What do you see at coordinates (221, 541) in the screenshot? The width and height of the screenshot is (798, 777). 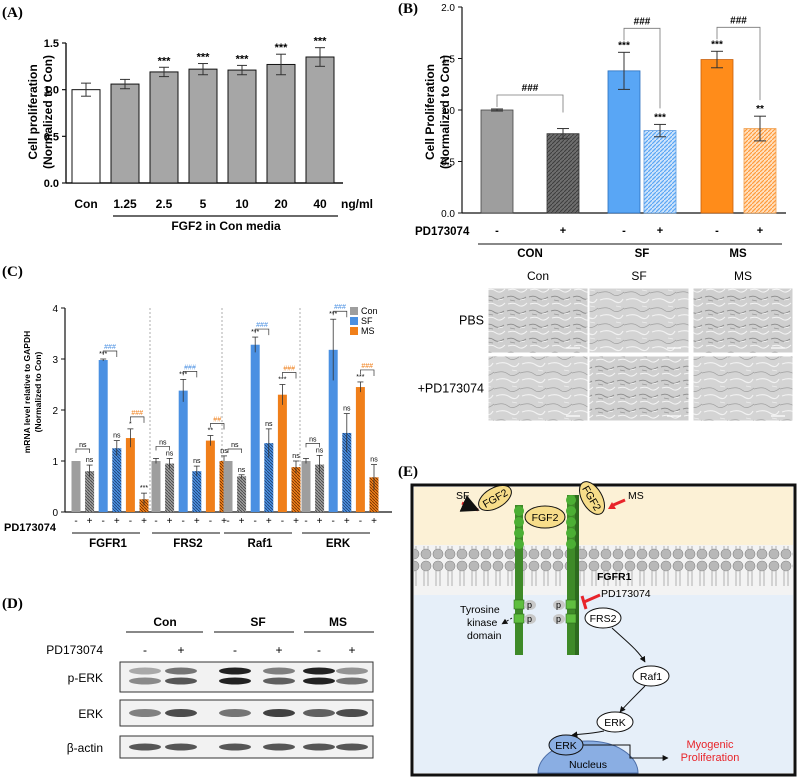 I see `chart-c-gene-row: FGFR1 FRS2 Raf1 ERK` at bounding box center [221, 541].